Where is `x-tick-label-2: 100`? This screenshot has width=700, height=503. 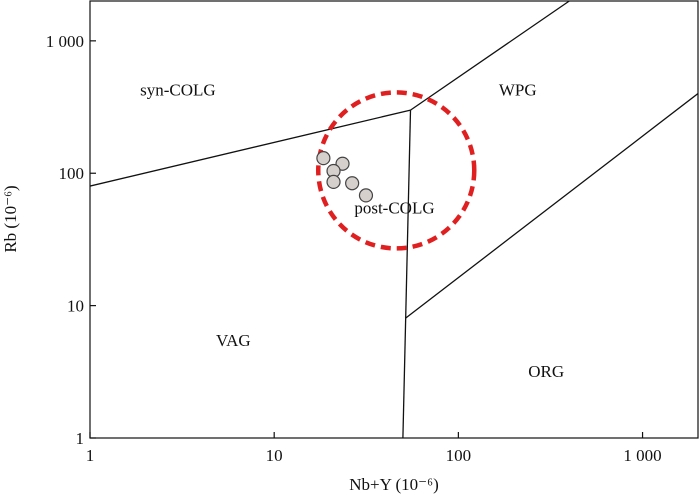
x-tick-label-2: 100 is located at coordinates (459, 455).